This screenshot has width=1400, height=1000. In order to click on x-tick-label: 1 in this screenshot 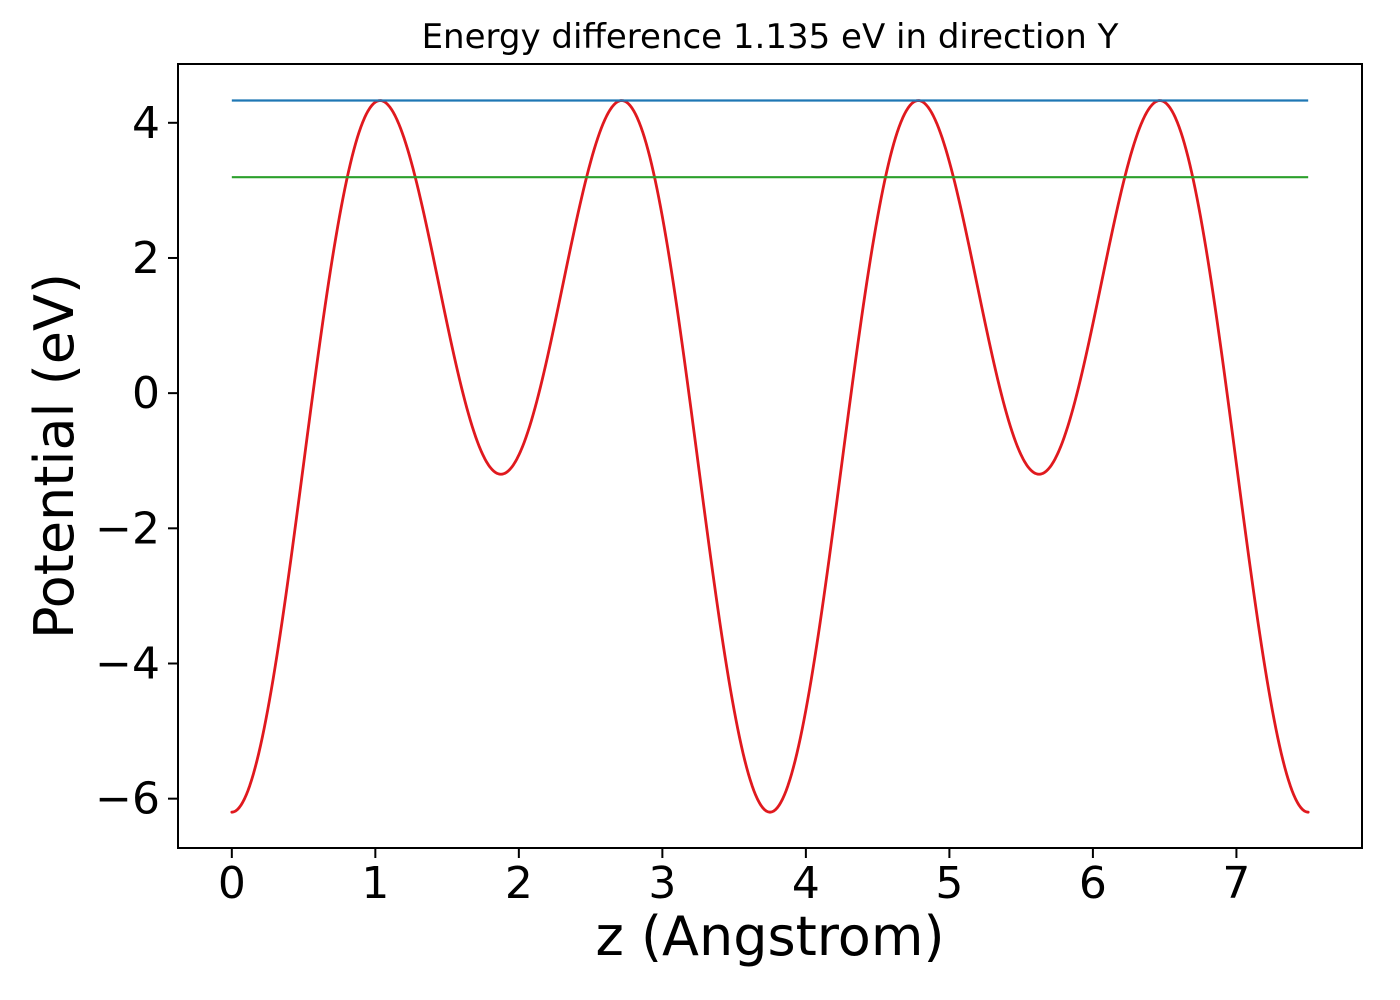, I will do `click(375, 883)`.